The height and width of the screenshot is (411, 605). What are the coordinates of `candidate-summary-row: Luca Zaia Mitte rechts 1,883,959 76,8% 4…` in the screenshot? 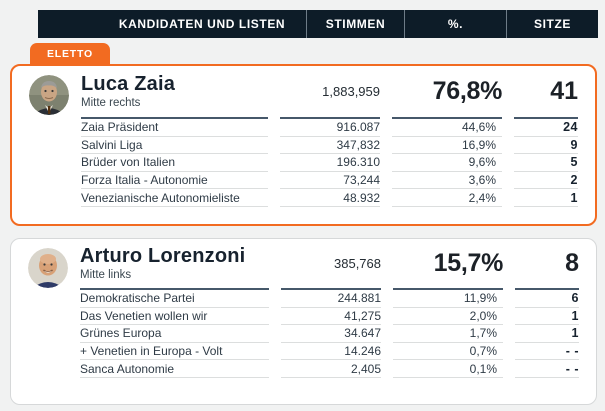 It's located at (329, 92).